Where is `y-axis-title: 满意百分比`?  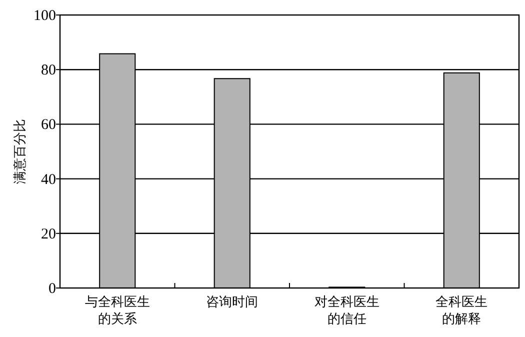
y-axis-title: 满意百分比 is located at coordinates (20, 151).